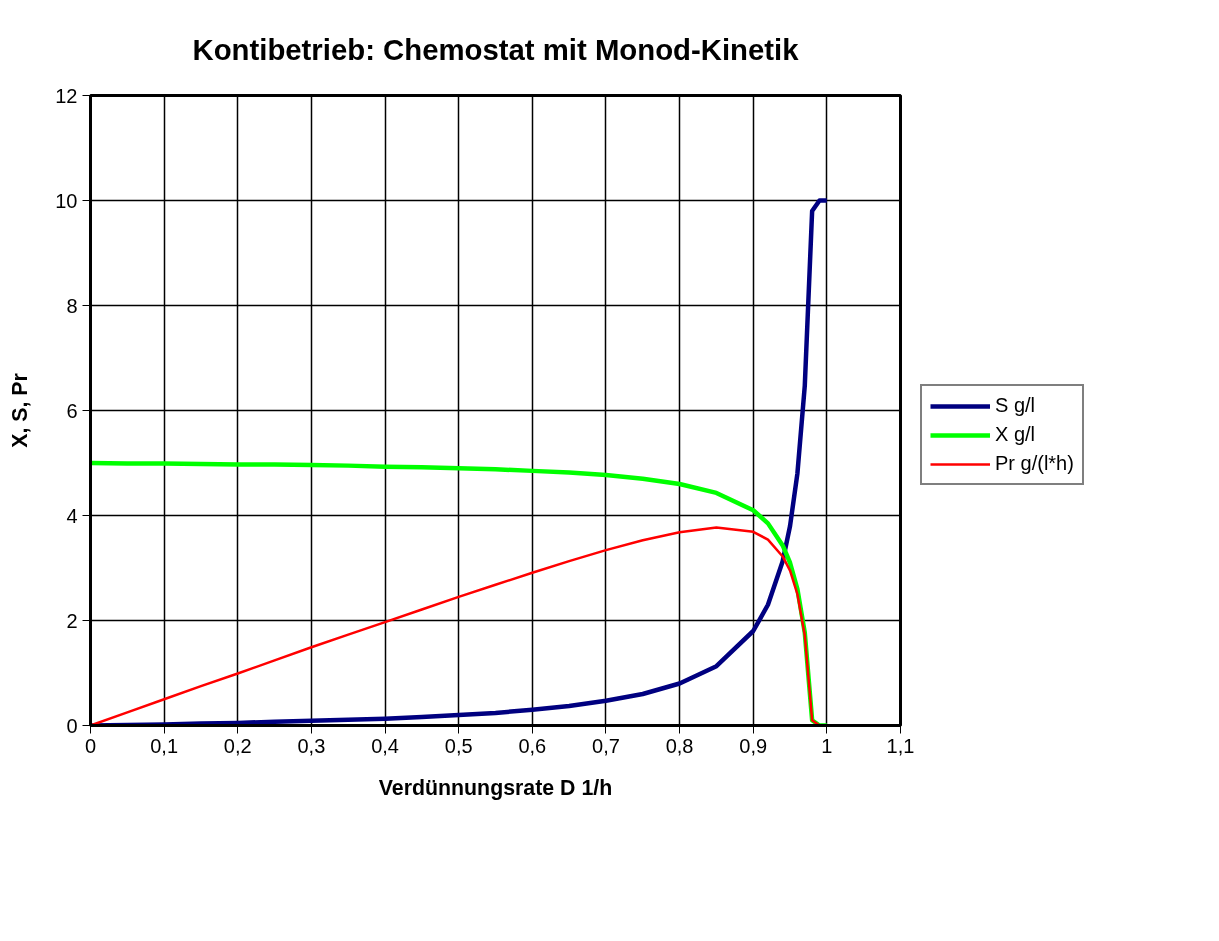  I want to click on x-tick-label: 0,6, so click(532, 745).